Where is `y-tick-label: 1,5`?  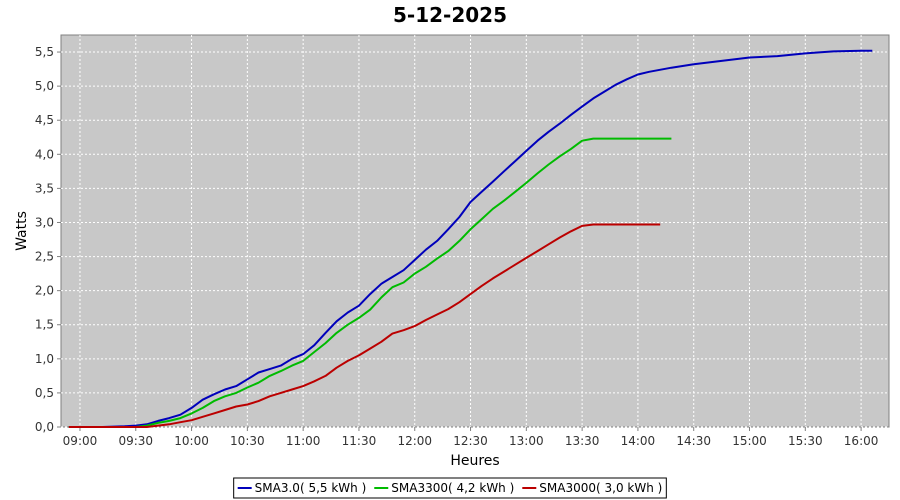
y-tick-label: 1,5 is located at coordinates (44, 325).